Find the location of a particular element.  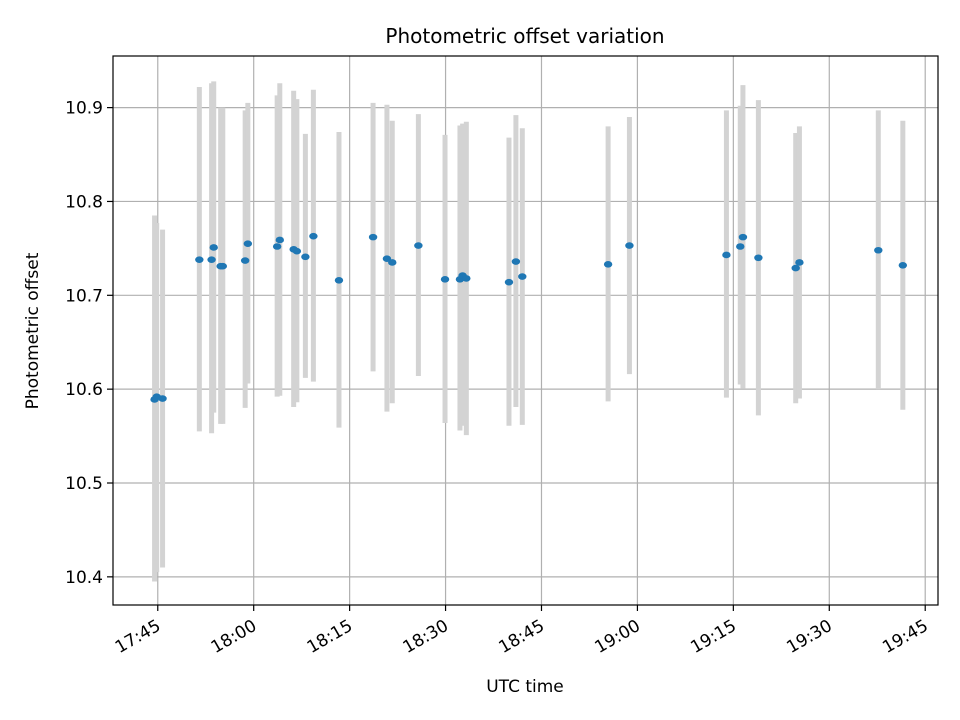

y-axis-ticks: 10.4 10.5 10.6 10.7 10.8 10.9 is located at coordinates (89, 343).